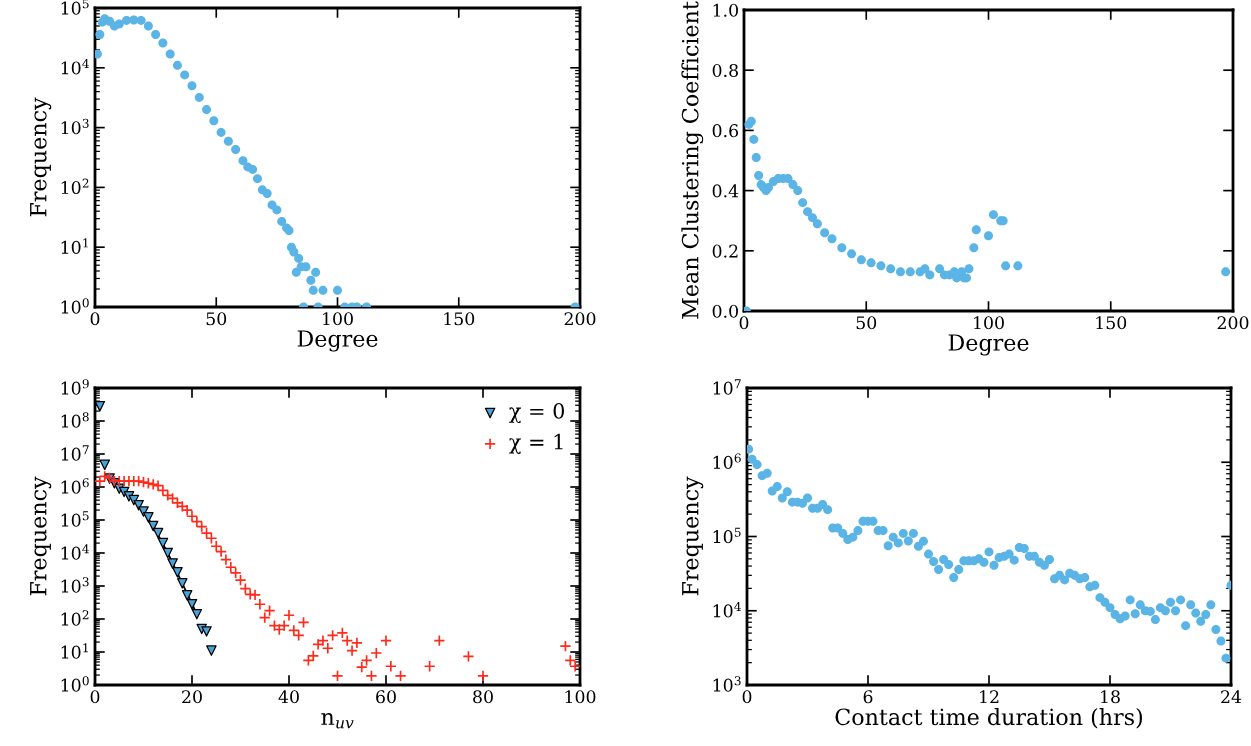 This screenshot has height=746, width=1251. I want to click on y-tick-label: 0.4, so click(725, 191).